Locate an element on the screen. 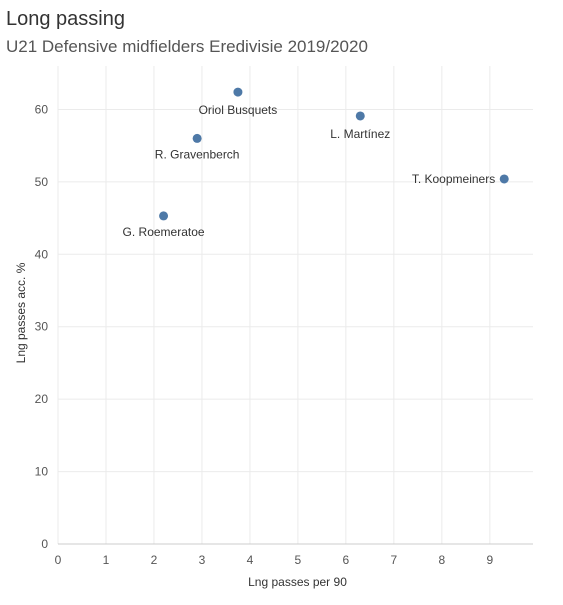 The height and width of the screenshot is (605, 563). x-tick-label: 3 is located at coordinates (202, 560).